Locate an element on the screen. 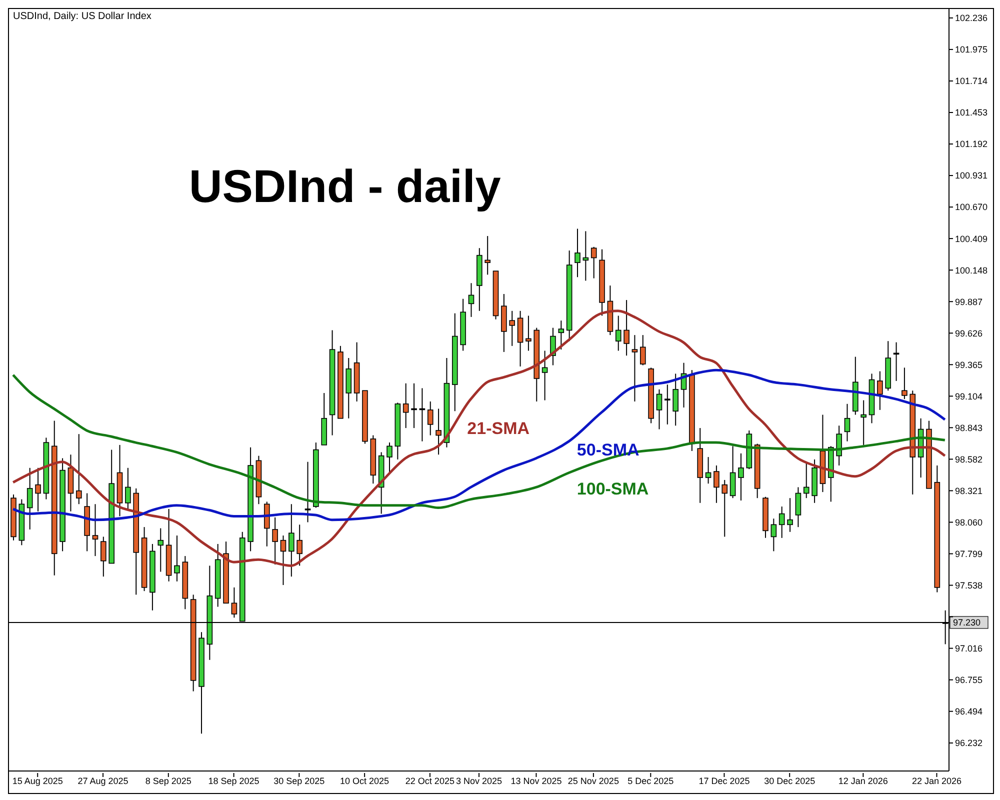 This screenshot has height=800, width=1000. y-tick-label: 100.931 is located at coordinates (971, 175).